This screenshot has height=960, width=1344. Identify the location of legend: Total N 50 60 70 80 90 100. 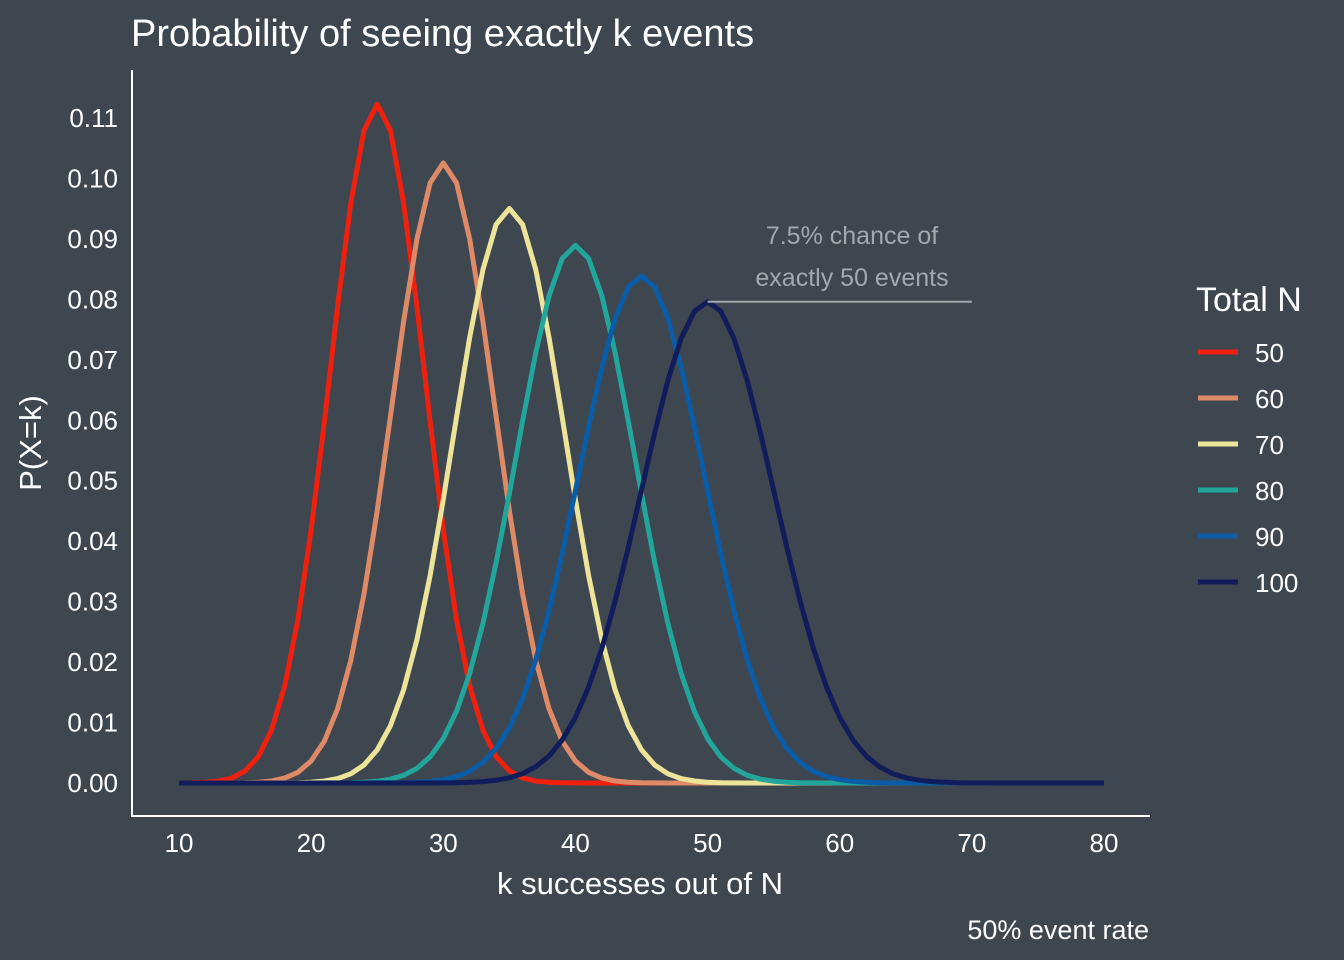
(1249, 439).